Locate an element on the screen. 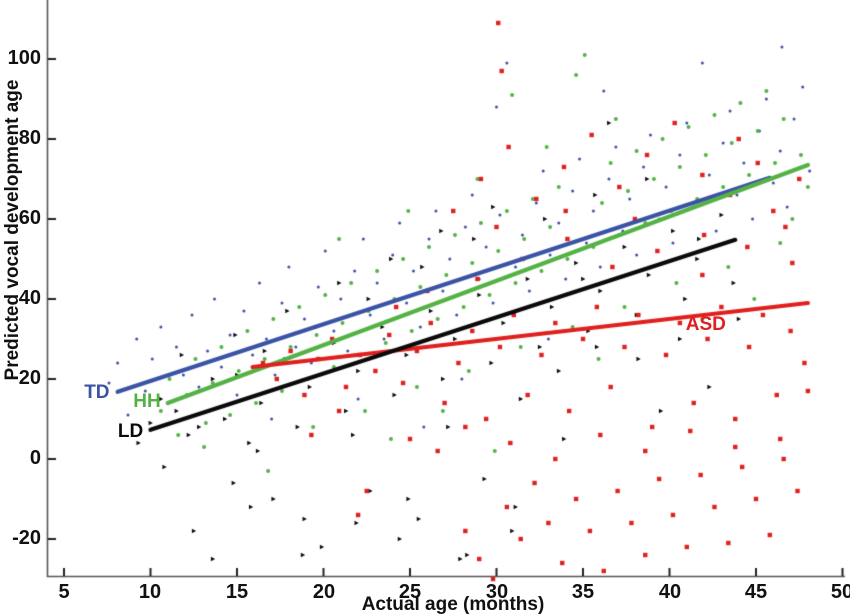  y-tick-label: 100 is located at coordinates (24, 58).